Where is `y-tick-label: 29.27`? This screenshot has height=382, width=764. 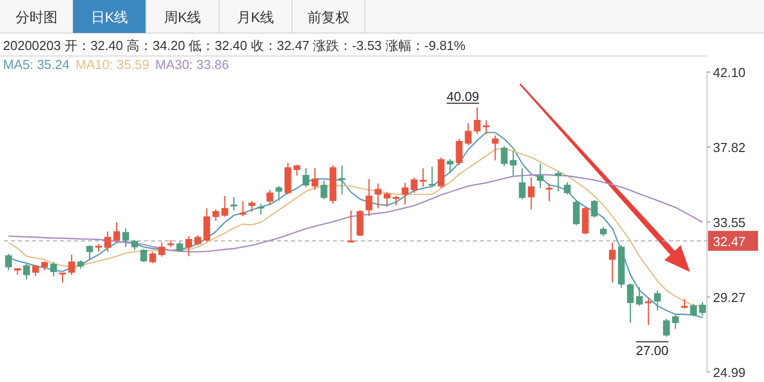 y-tick-label: 29.27 is located at coordinates (729, 297).